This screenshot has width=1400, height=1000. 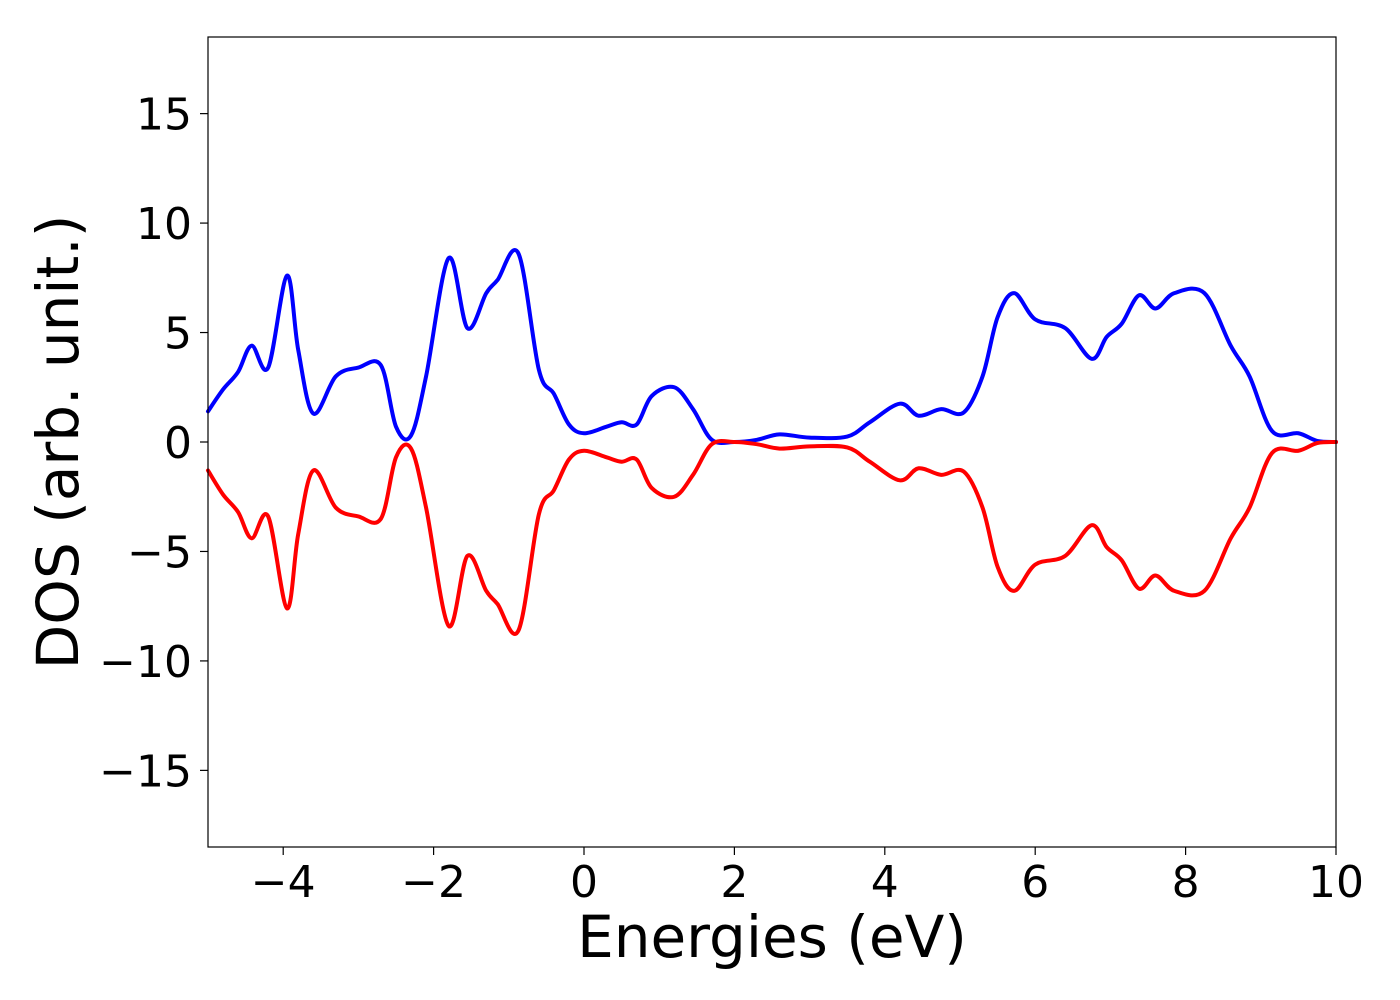 I want to click on y-axis-ticks: 15 10 5 0 −5 −10 −15, so click(x=153, y=443).